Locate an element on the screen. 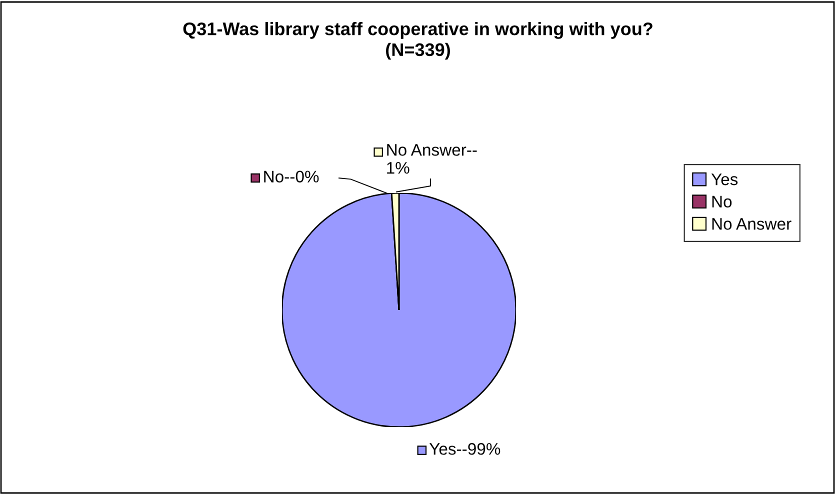  legend-label: No Answer is located at coordinates (752, 224).